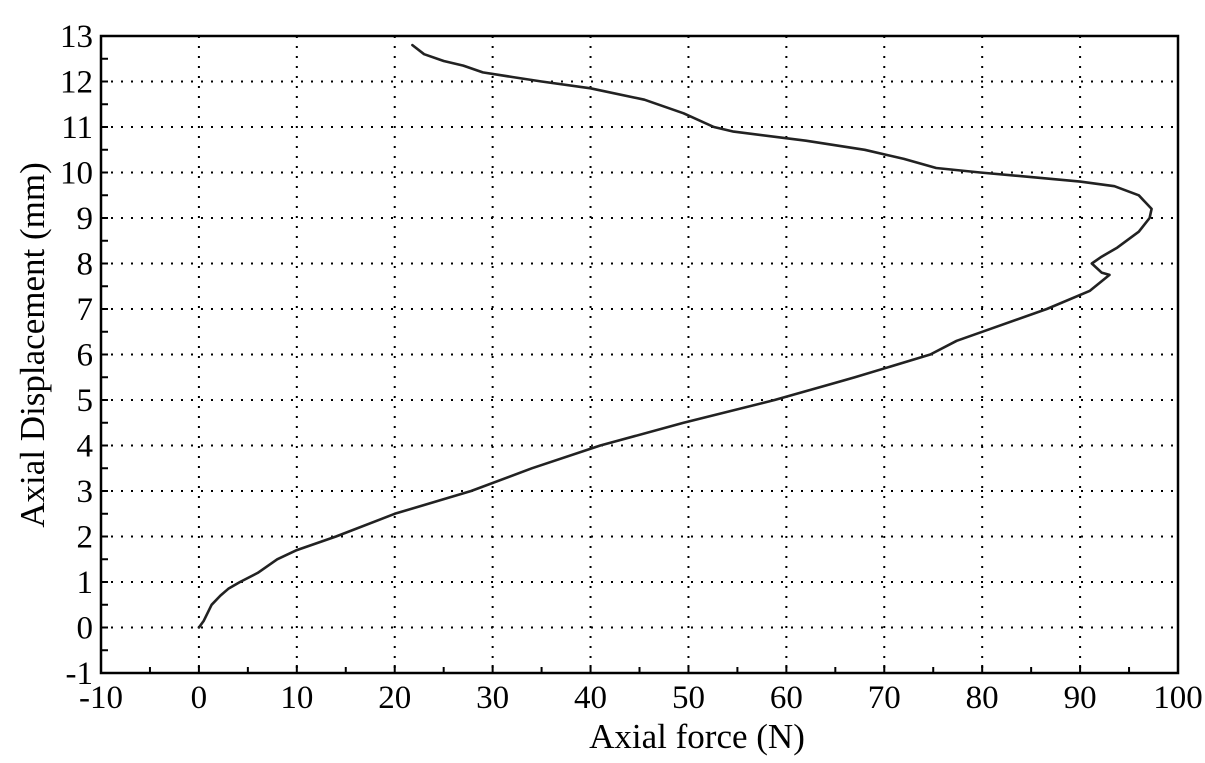 This screenshot has height=763, width=1205. Describe the element at coordinates (492, 698) in the screenshot. I see `x-tick-label: 30` at that location.